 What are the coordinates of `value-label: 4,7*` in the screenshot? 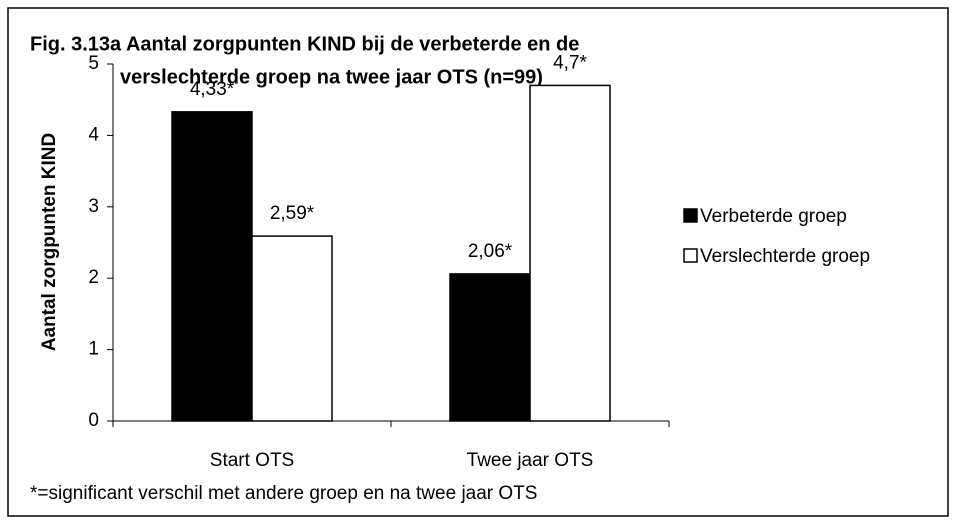 It's located at (570, 62).